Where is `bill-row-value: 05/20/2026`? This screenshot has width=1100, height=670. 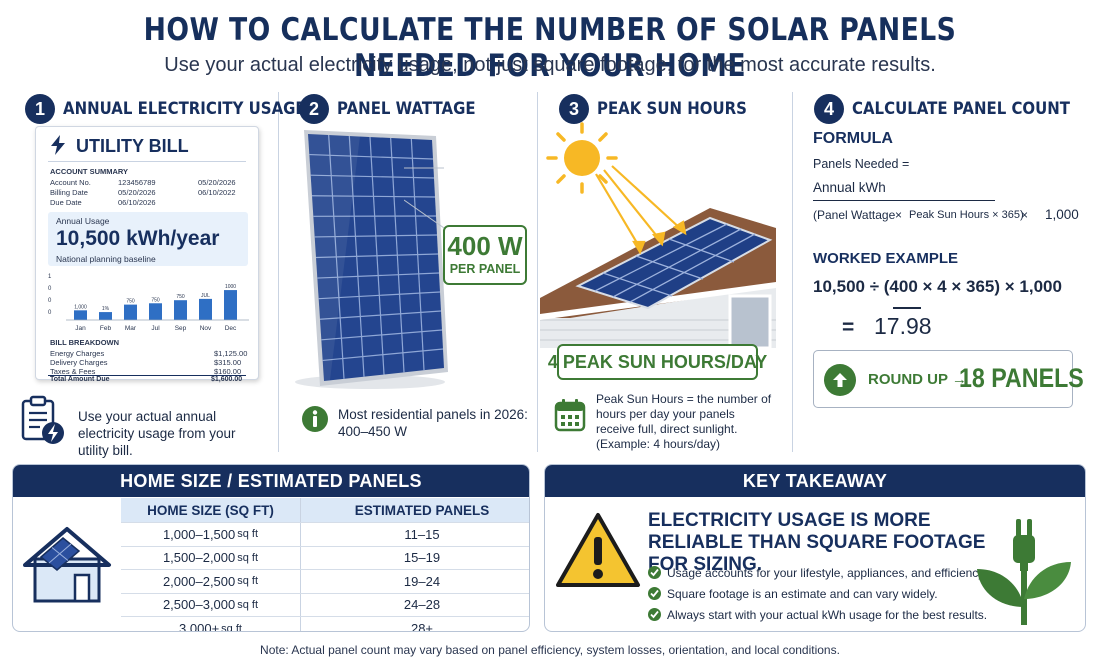 bill-row-value: 05/20/2026 is located at coordinates (137, 192).